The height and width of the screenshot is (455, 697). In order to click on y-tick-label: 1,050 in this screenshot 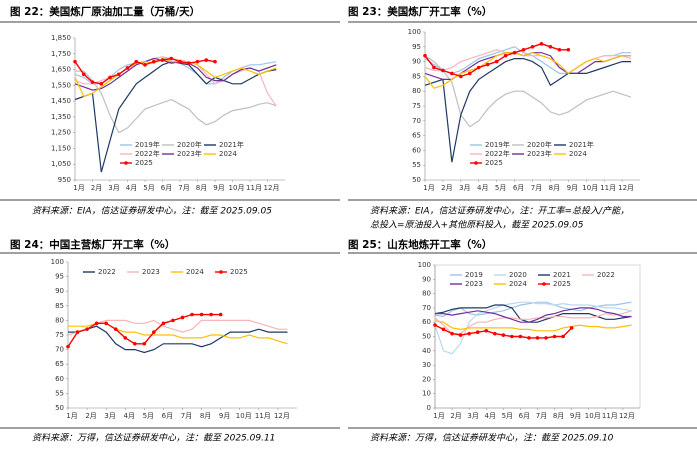, I will do `click(61, 164)`.